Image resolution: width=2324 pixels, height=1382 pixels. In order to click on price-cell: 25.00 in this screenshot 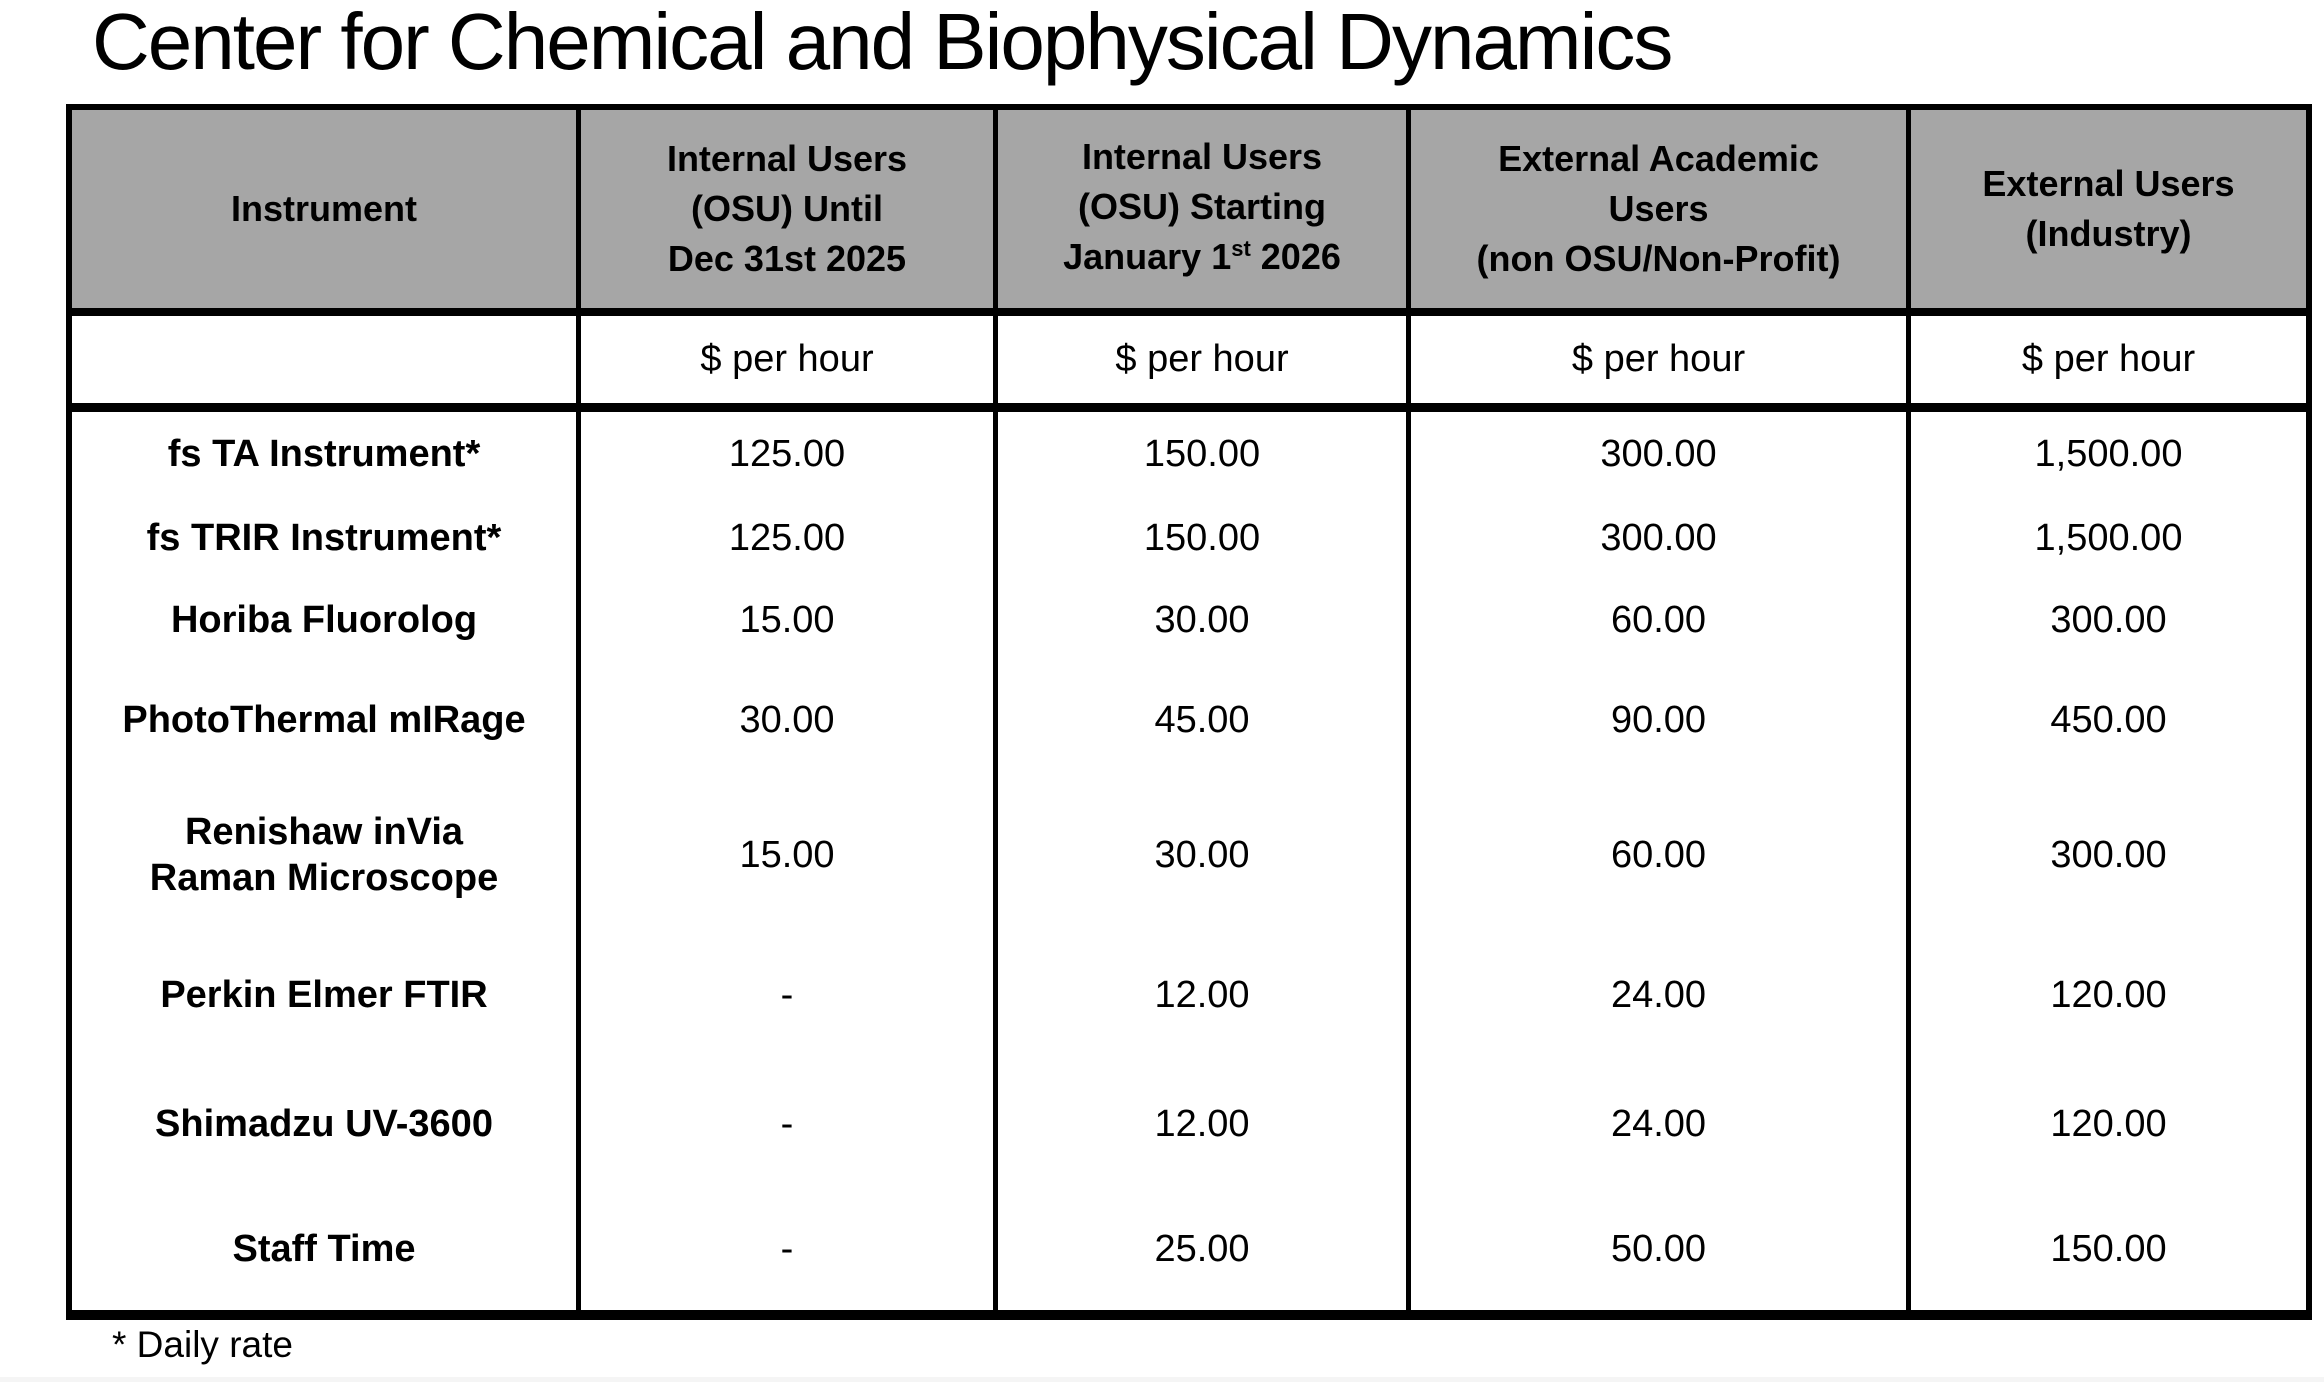, I will do `click(1199, 1249)`.